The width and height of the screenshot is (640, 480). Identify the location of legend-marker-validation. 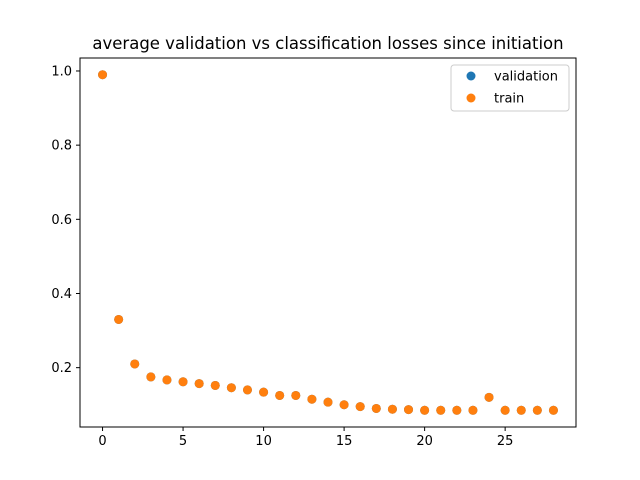
(471, 76).